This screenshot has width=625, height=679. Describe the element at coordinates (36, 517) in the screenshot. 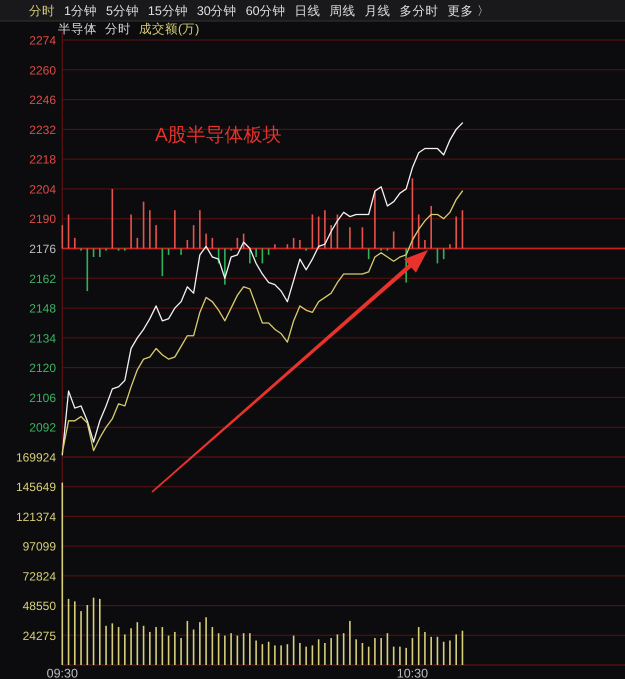

I see `y-tick-label: 121374` at that location.